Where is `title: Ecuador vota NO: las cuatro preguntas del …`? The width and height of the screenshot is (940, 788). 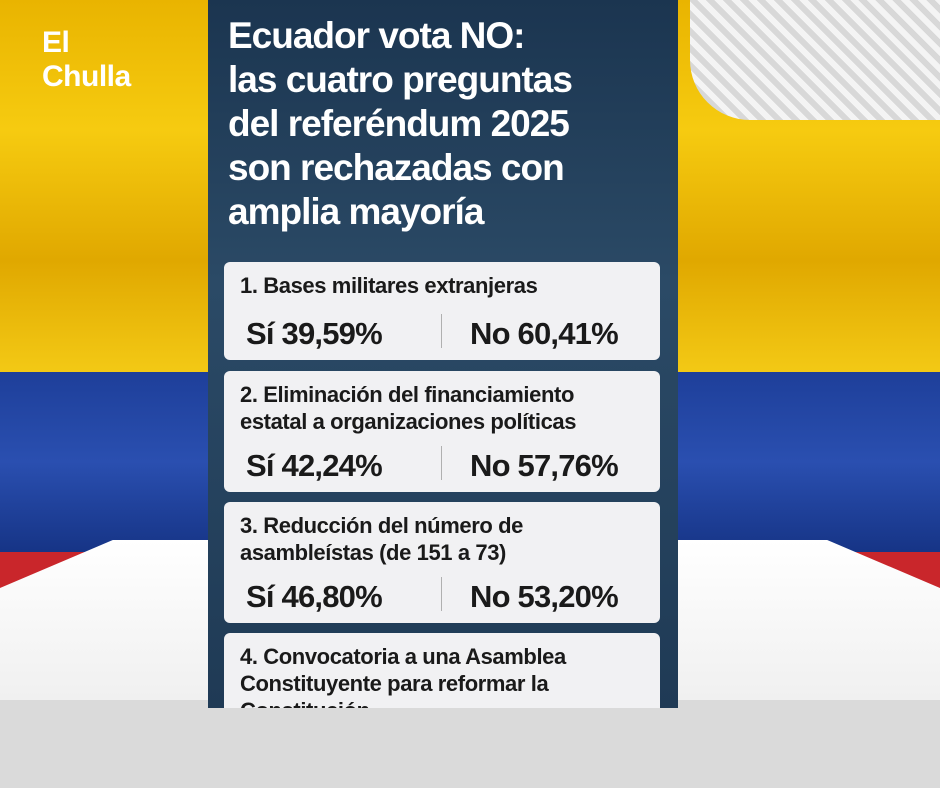
title: Ecuador vota NO: las cuatro preguntas del … is located at coordinates (400, 124).